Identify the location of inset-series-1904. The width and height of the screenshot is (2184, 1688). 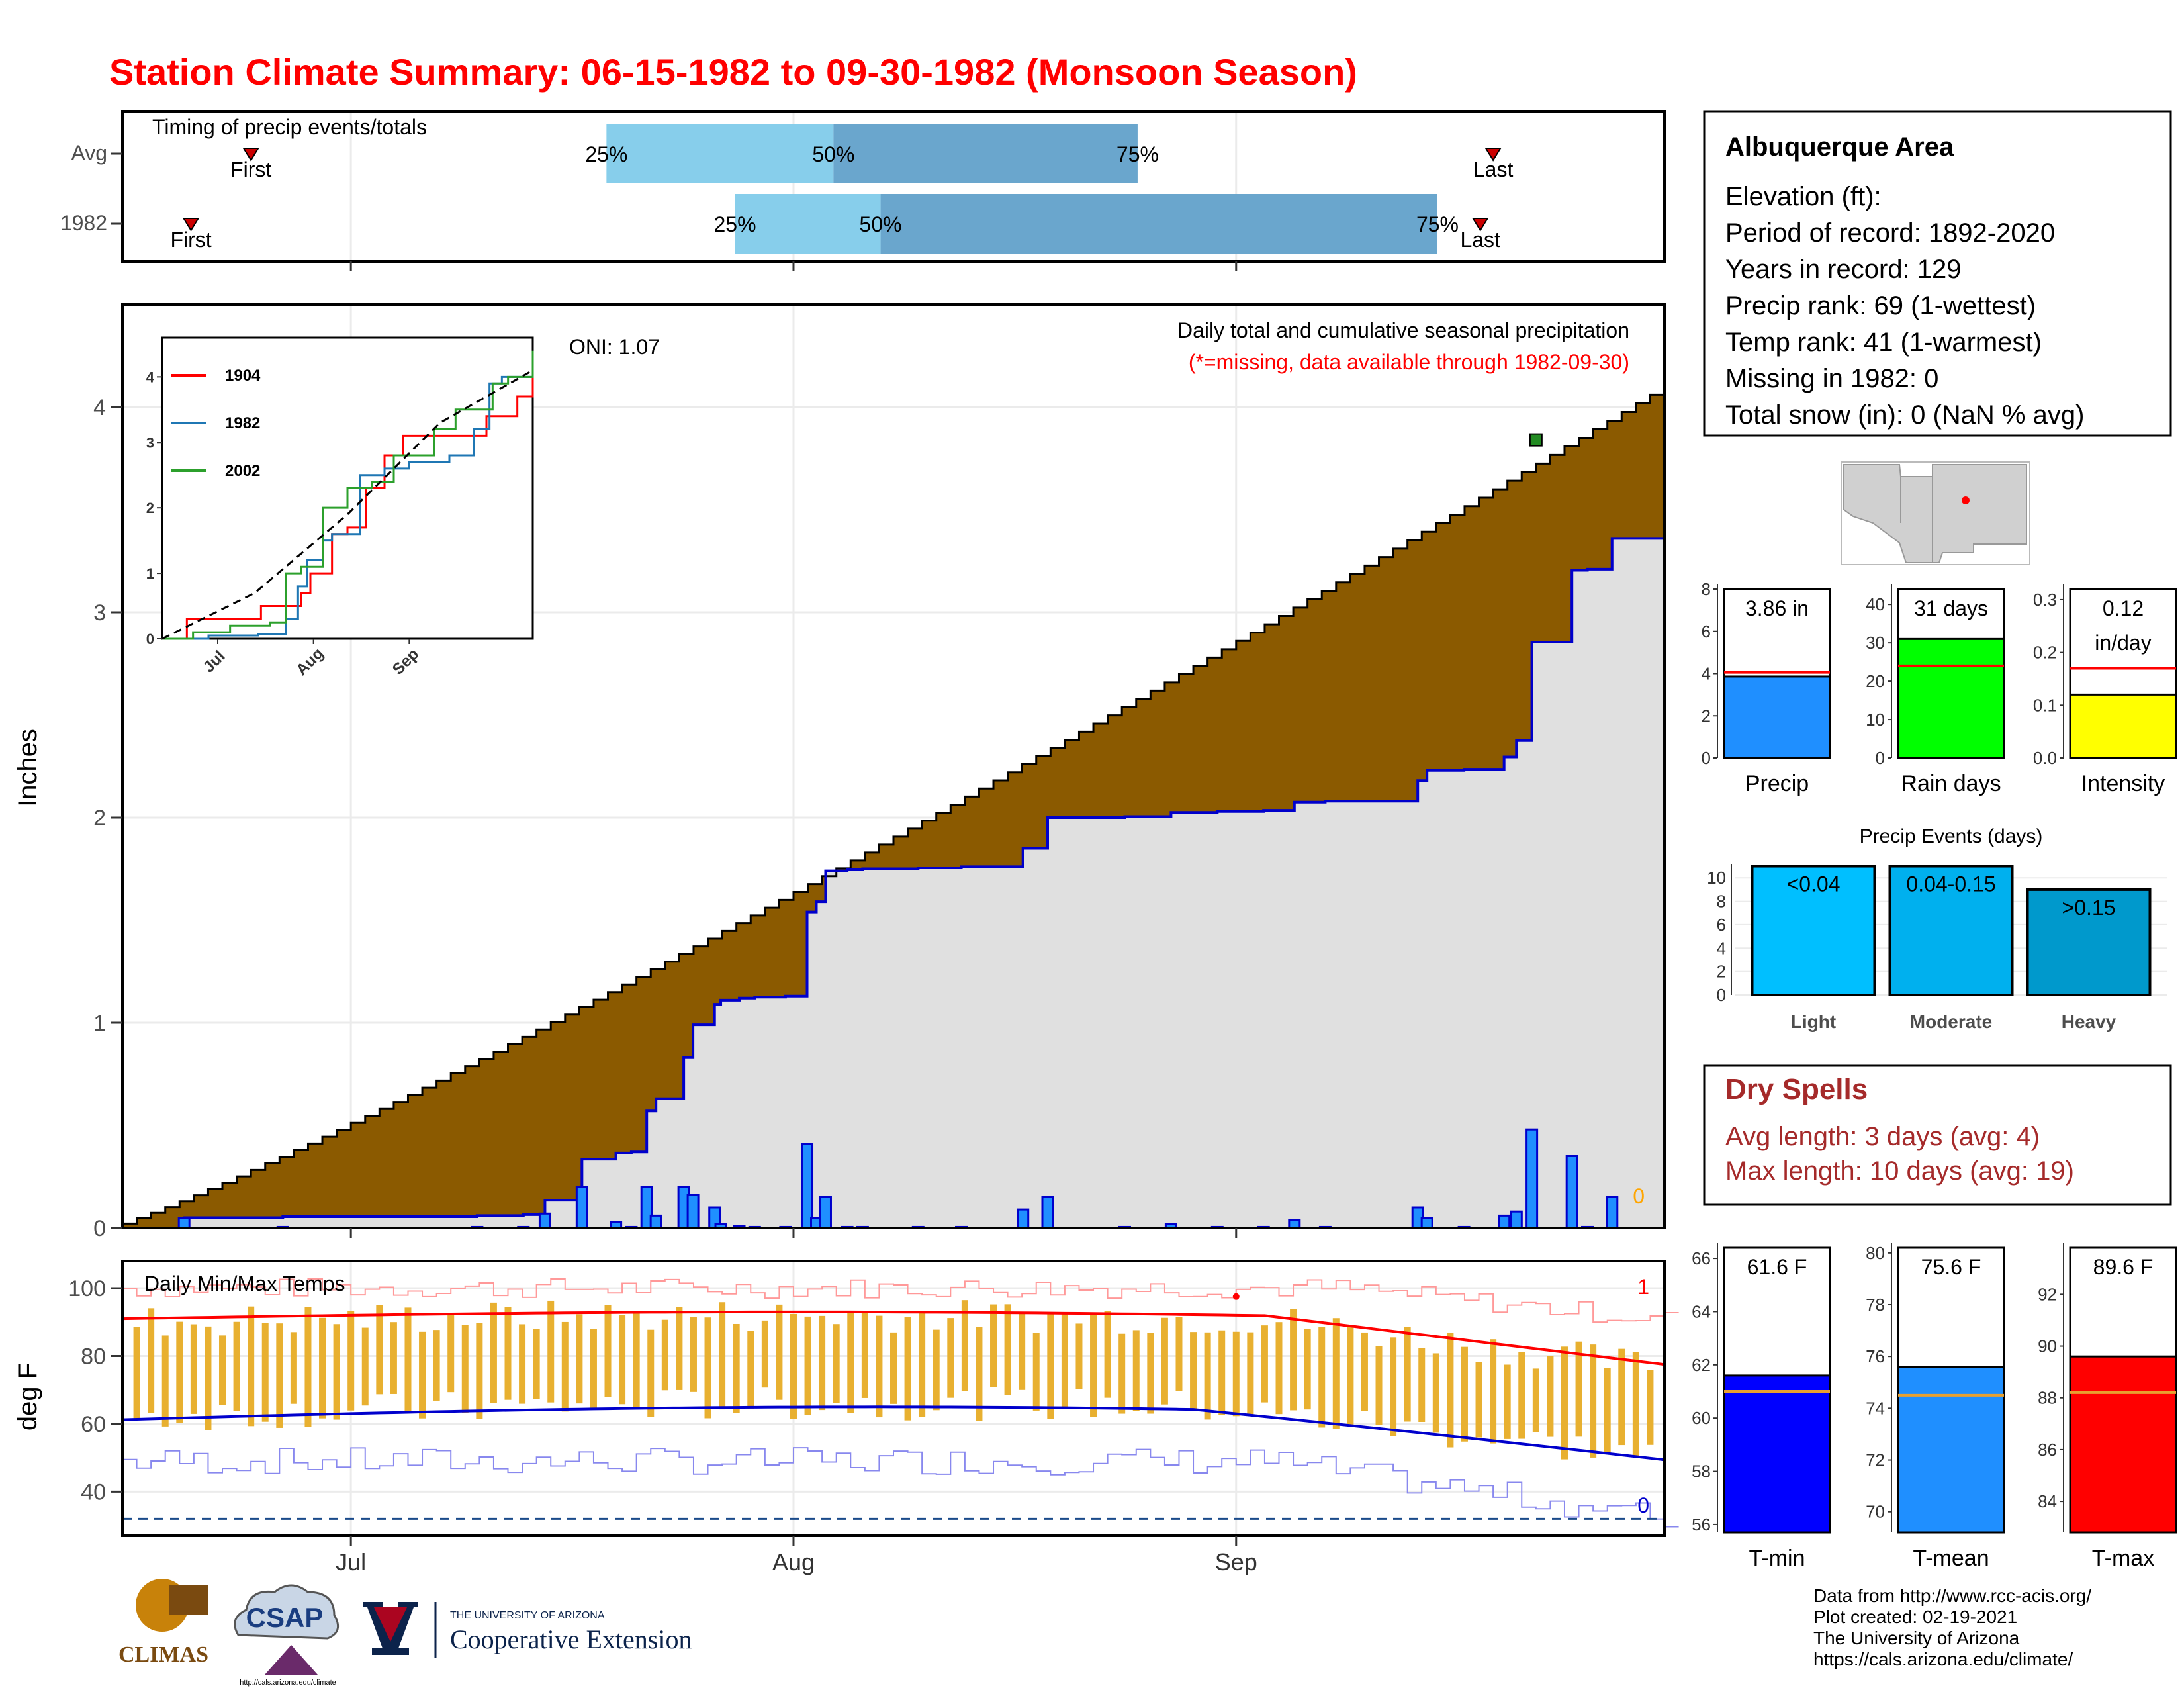
(348, 498).